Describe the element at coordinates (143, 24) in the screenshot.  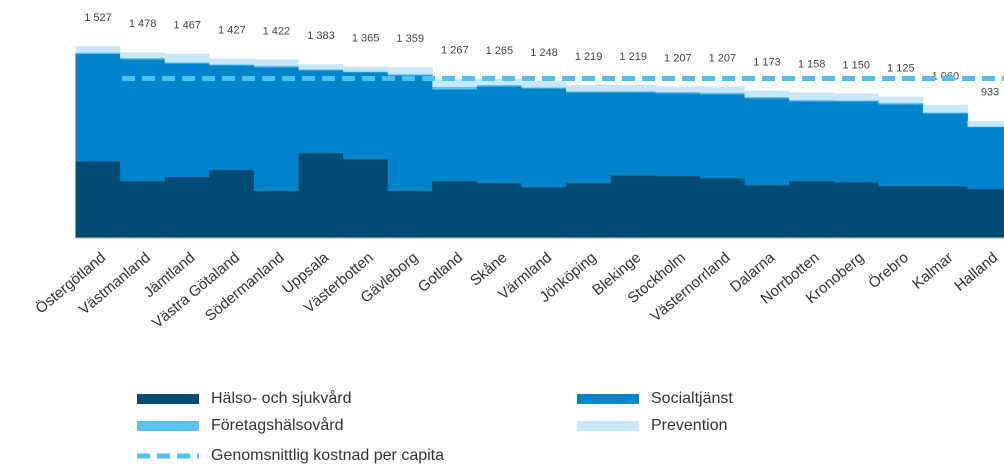
I see `total-label: 1 478` at that location.